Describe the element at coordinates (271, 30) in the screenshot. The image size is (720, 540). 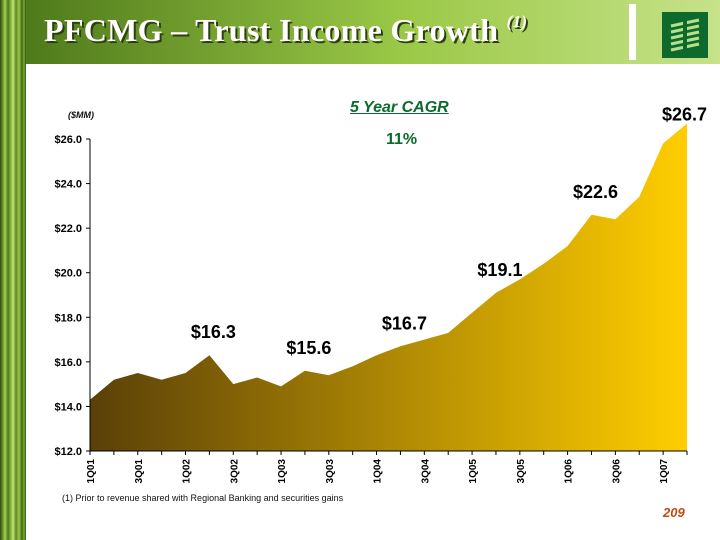
I see `slide-title-text: PFCMG – Trust Income Growth` at that location.